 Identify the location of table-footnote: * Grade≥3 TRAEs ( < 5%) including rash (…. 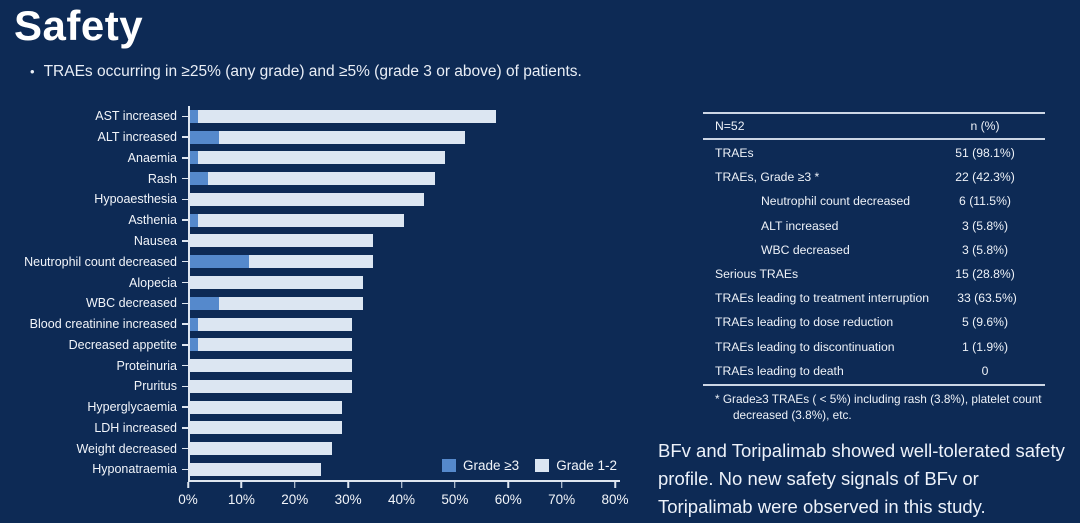
(878, 406).